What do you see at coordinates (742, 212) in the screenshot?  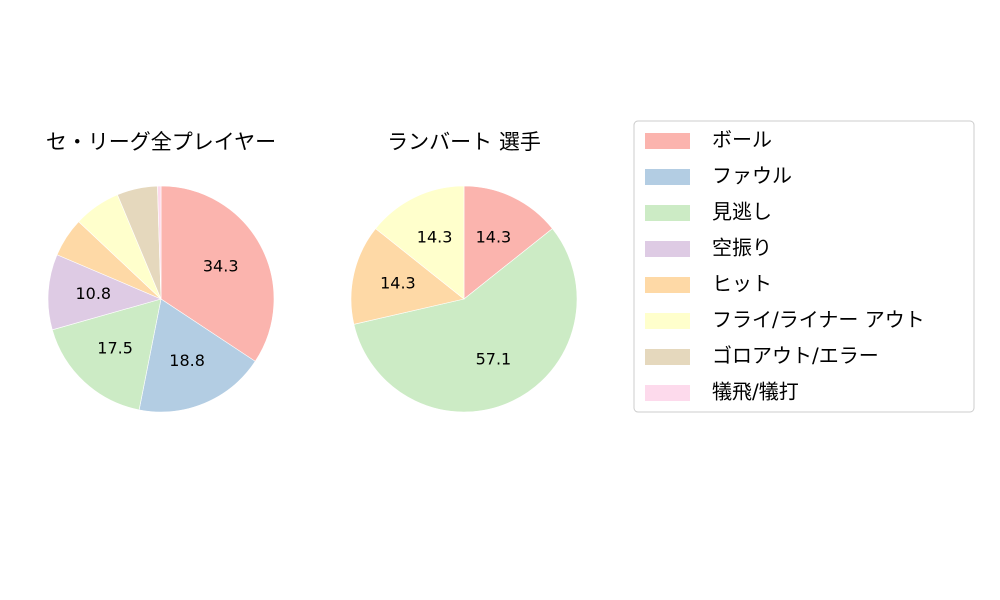 I see `legend-label: 見逃し` at bounding box center [742, 212].